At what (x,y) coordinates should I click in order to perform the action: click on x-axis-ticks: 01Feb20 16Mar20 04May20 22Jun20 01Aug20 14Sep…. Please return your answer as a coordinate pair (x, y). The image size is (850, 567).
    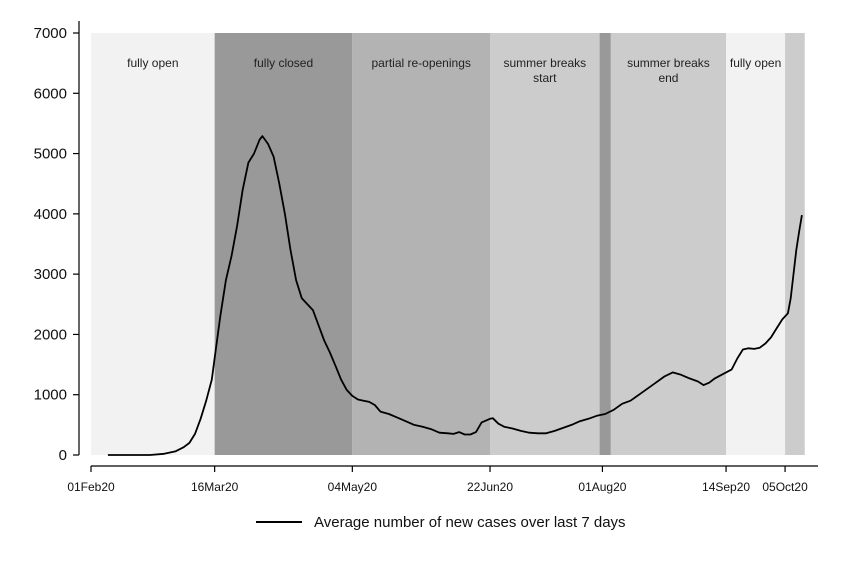
    Looking at the image, I should click on (437, 480).